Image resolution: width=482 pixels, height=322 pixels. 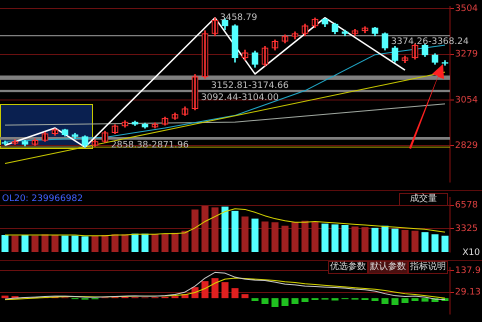 I want to click on y-tick-label: 3279, so click(x=466, y=55).